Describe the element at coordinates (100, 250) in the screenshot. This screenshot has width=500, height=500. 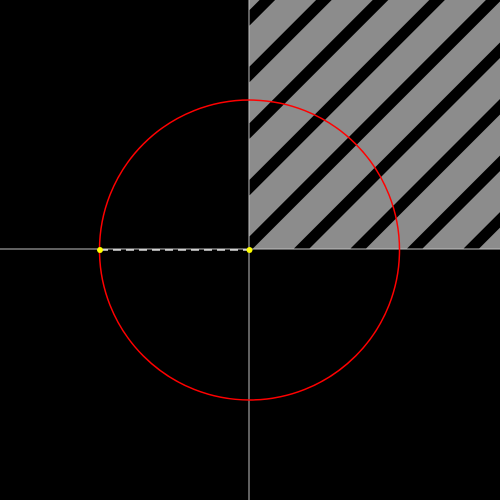
I see `circle-left-intersection-point` at that location.